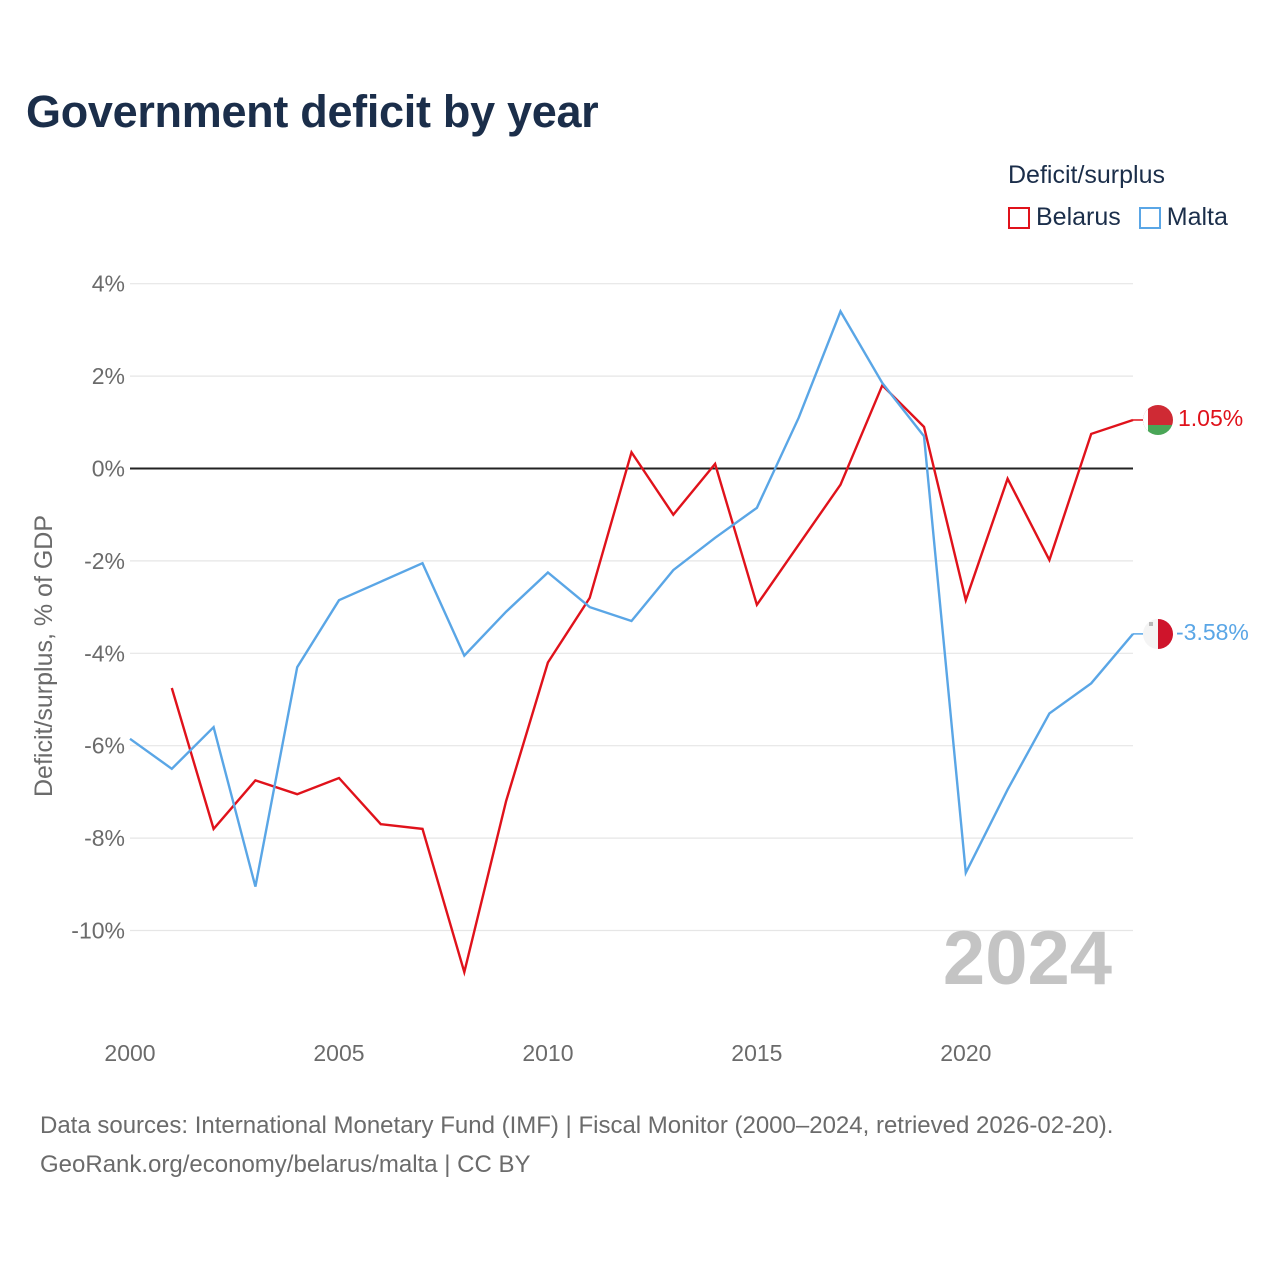 Image resolution: width=1280 pixels, height=1280 pixels. Describe the element at coordinates (1149, 217) in the screenshot. I see `legend-swatch-malta` at that location.